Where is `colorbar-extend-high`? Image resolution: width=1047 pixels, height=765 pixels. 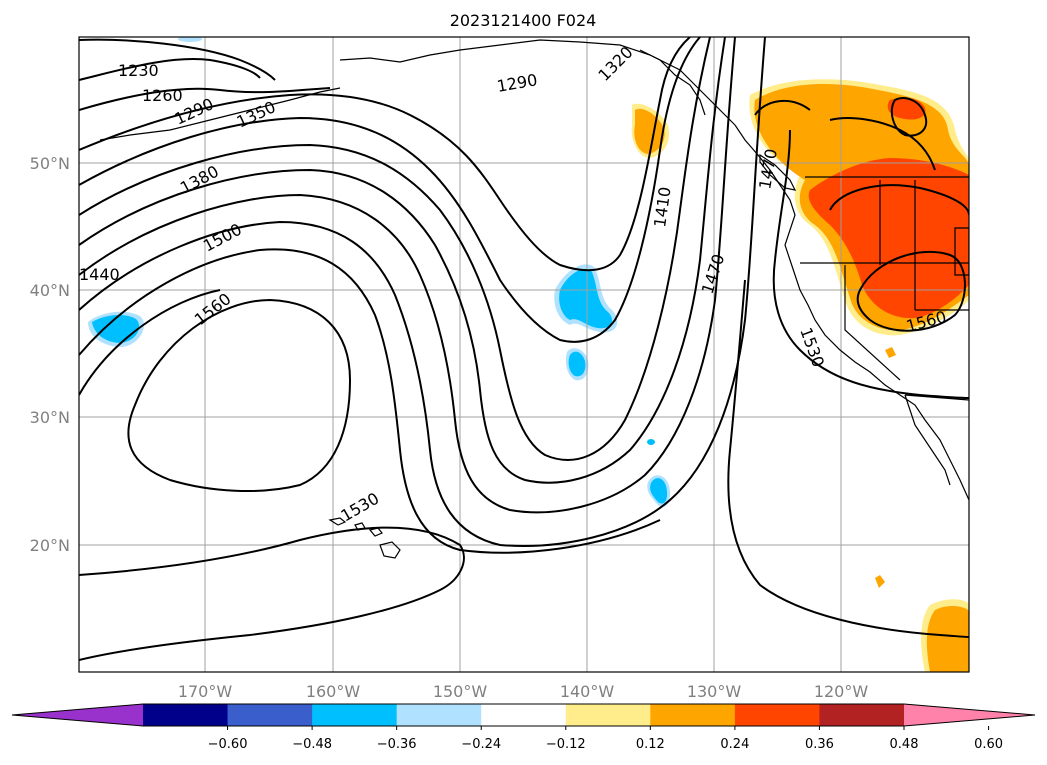
colorbar-extend-high is located at coordinates (969, 715).